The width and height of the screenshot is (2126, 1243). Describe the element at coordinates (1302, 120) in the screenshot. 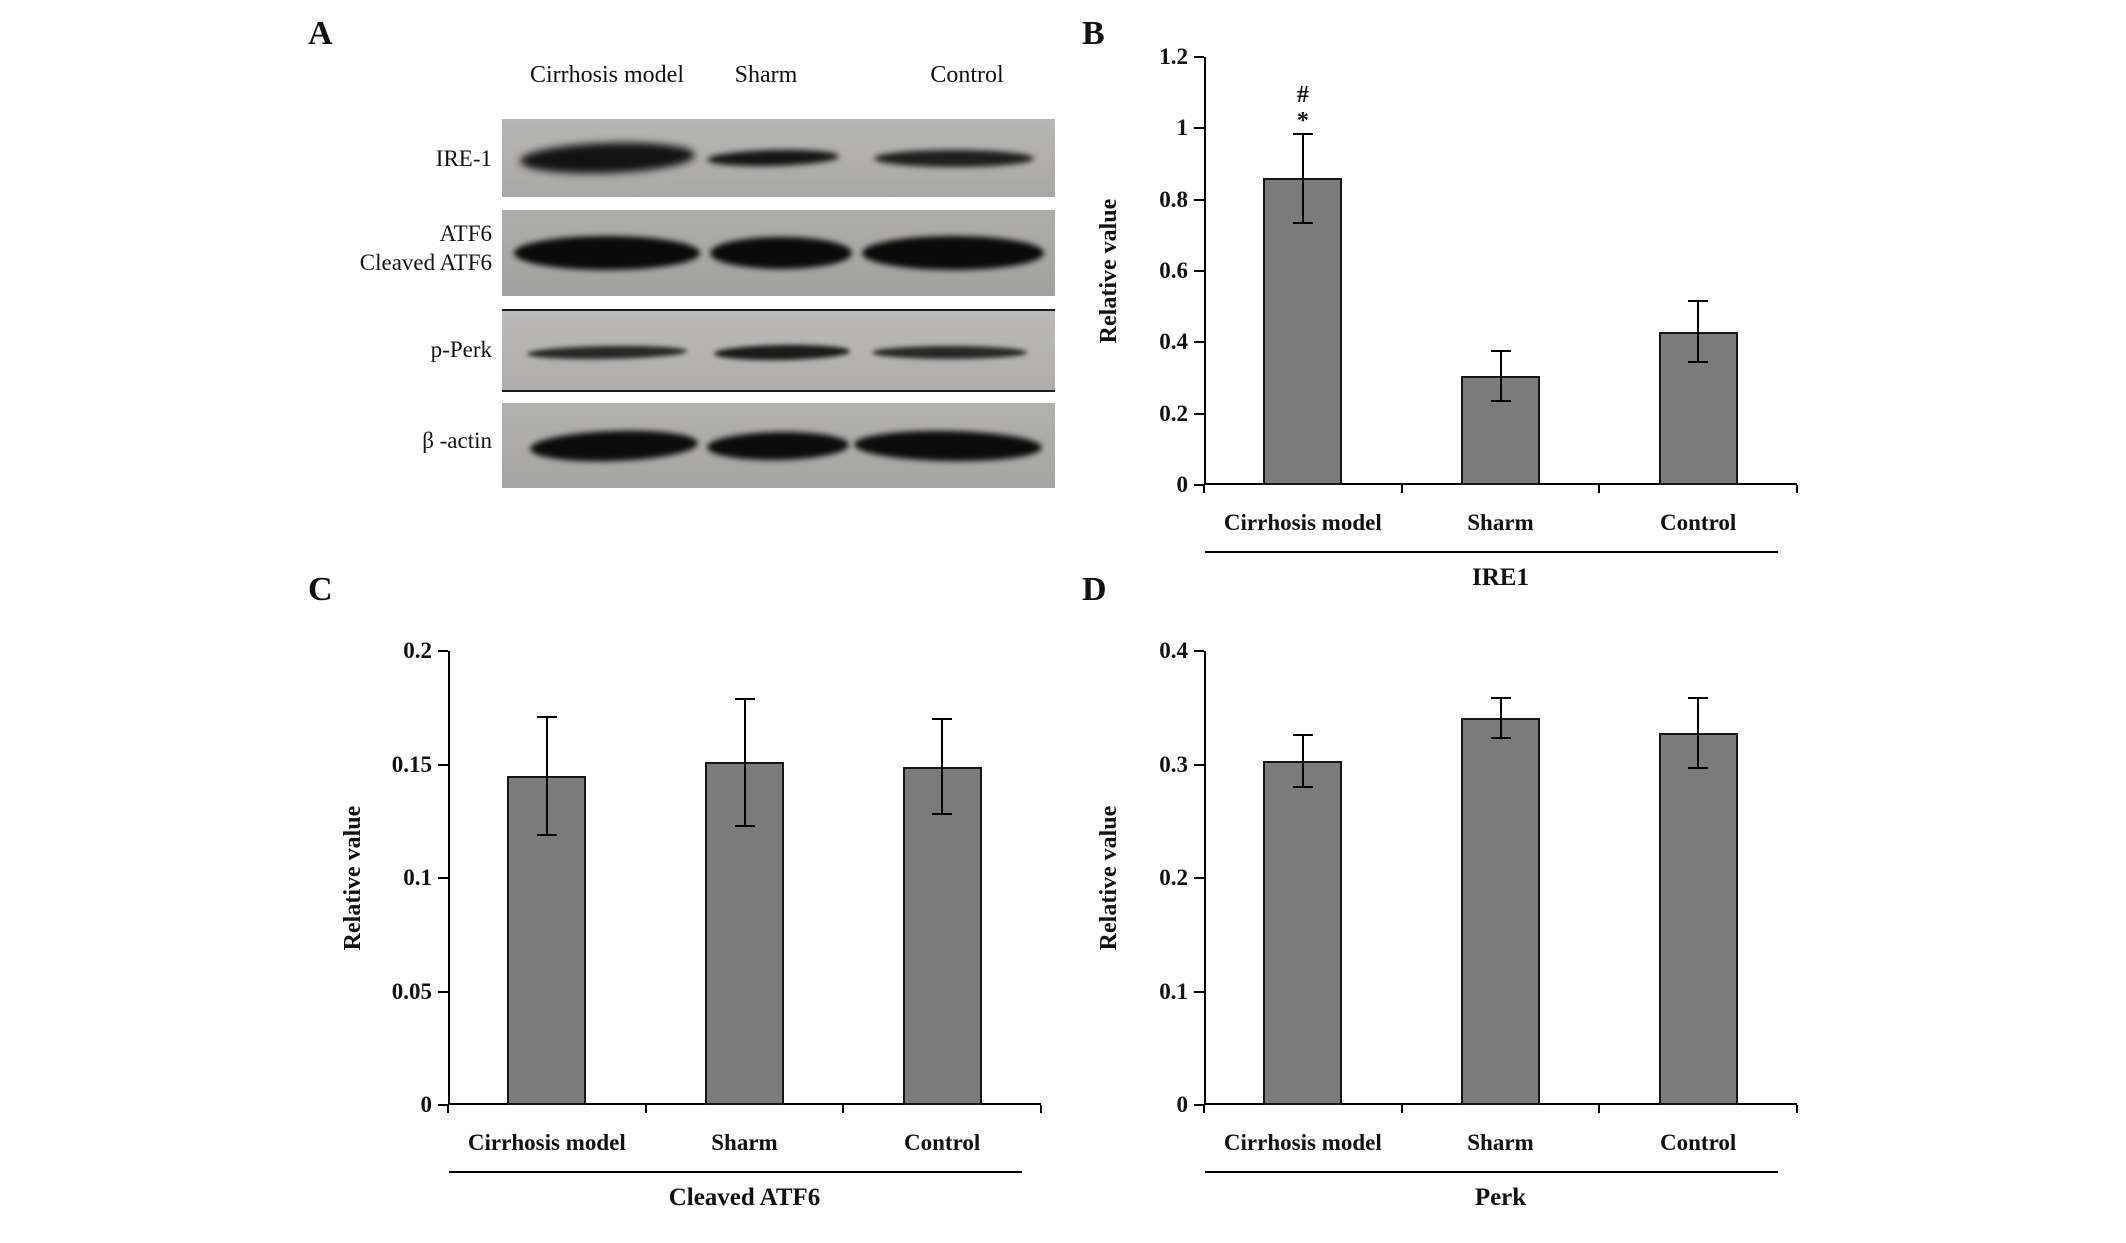

I see `significance-marker: *` at that location.